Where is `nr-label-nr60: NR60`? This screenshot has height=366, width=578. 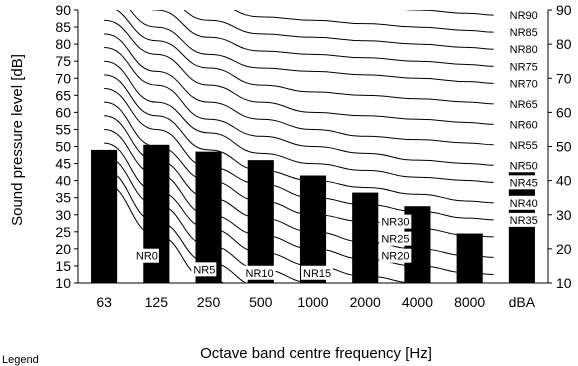 nr-label-nr60: NR60 is located at coordinates (524, 125).